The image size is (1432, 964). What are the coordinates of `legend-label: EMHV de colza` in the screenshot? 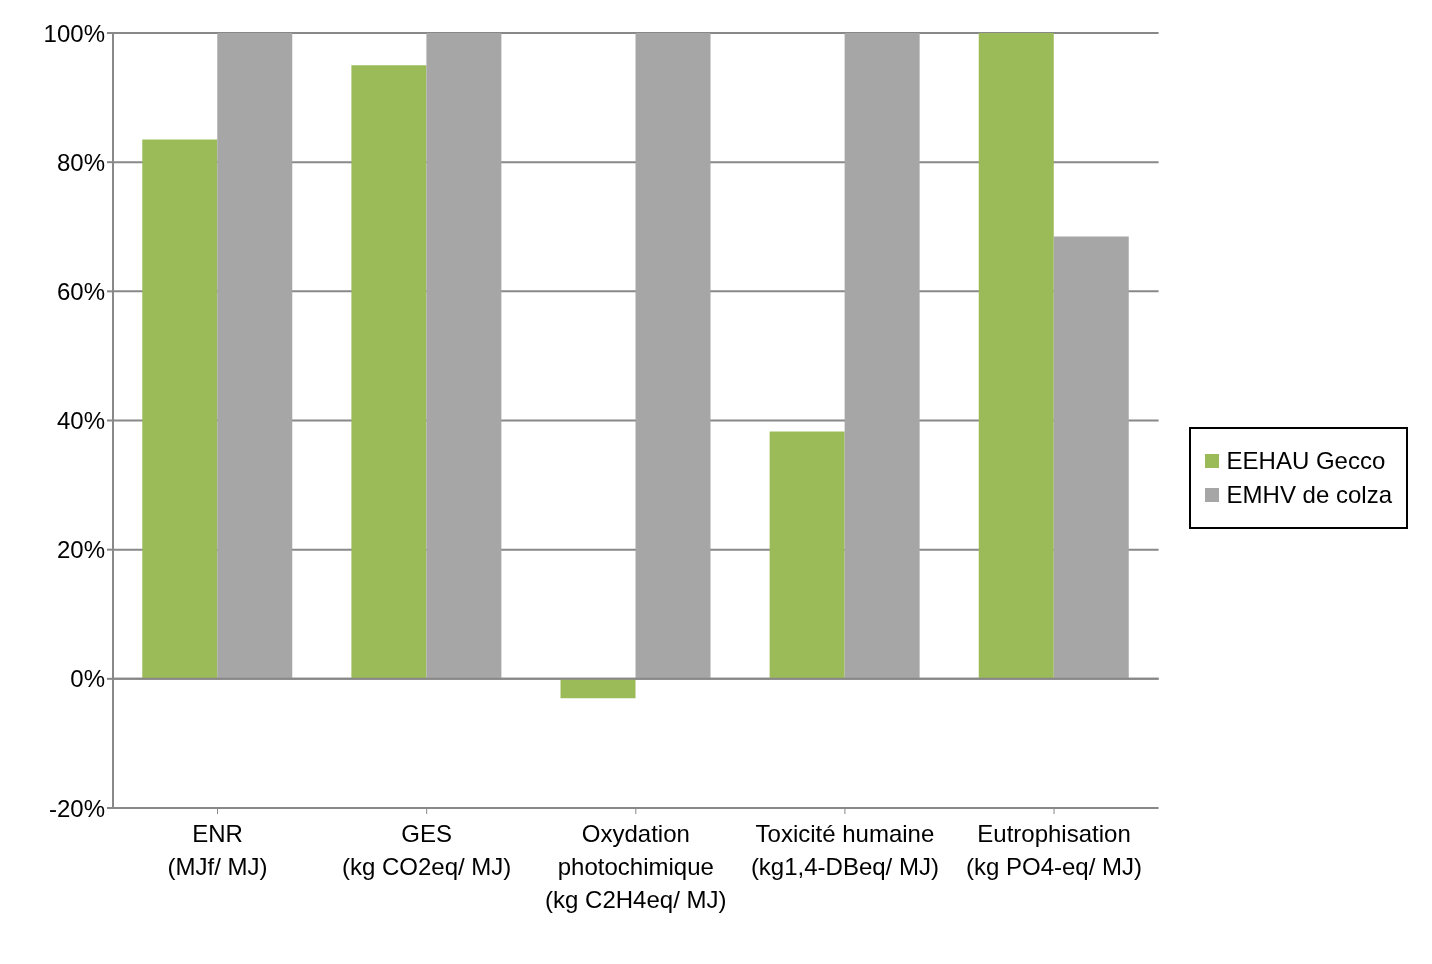 It's located at (1309, 495).